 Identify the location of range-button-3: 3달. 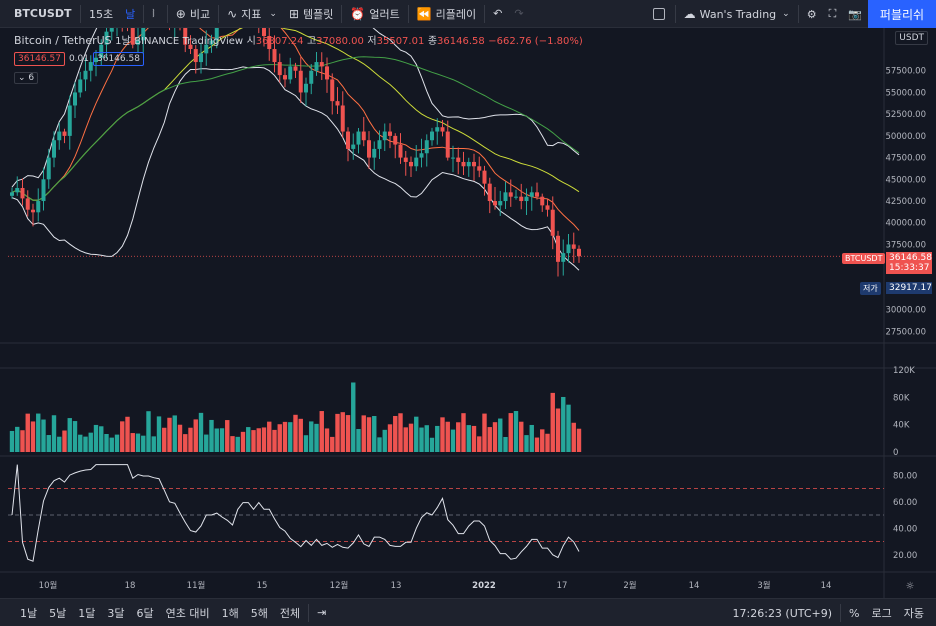
(116, 613).